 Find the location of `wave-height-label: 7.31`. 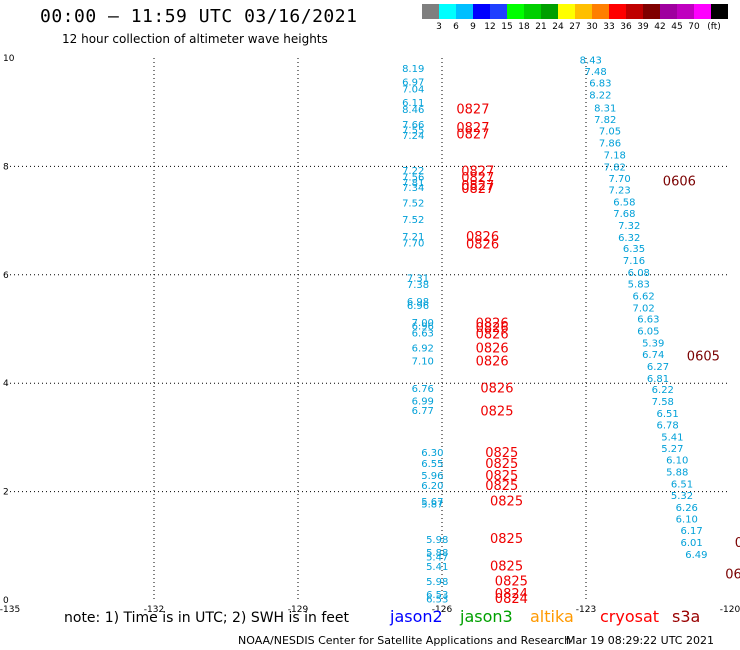

wave-height-label: 7.31 is located at coordinates (418, 279).